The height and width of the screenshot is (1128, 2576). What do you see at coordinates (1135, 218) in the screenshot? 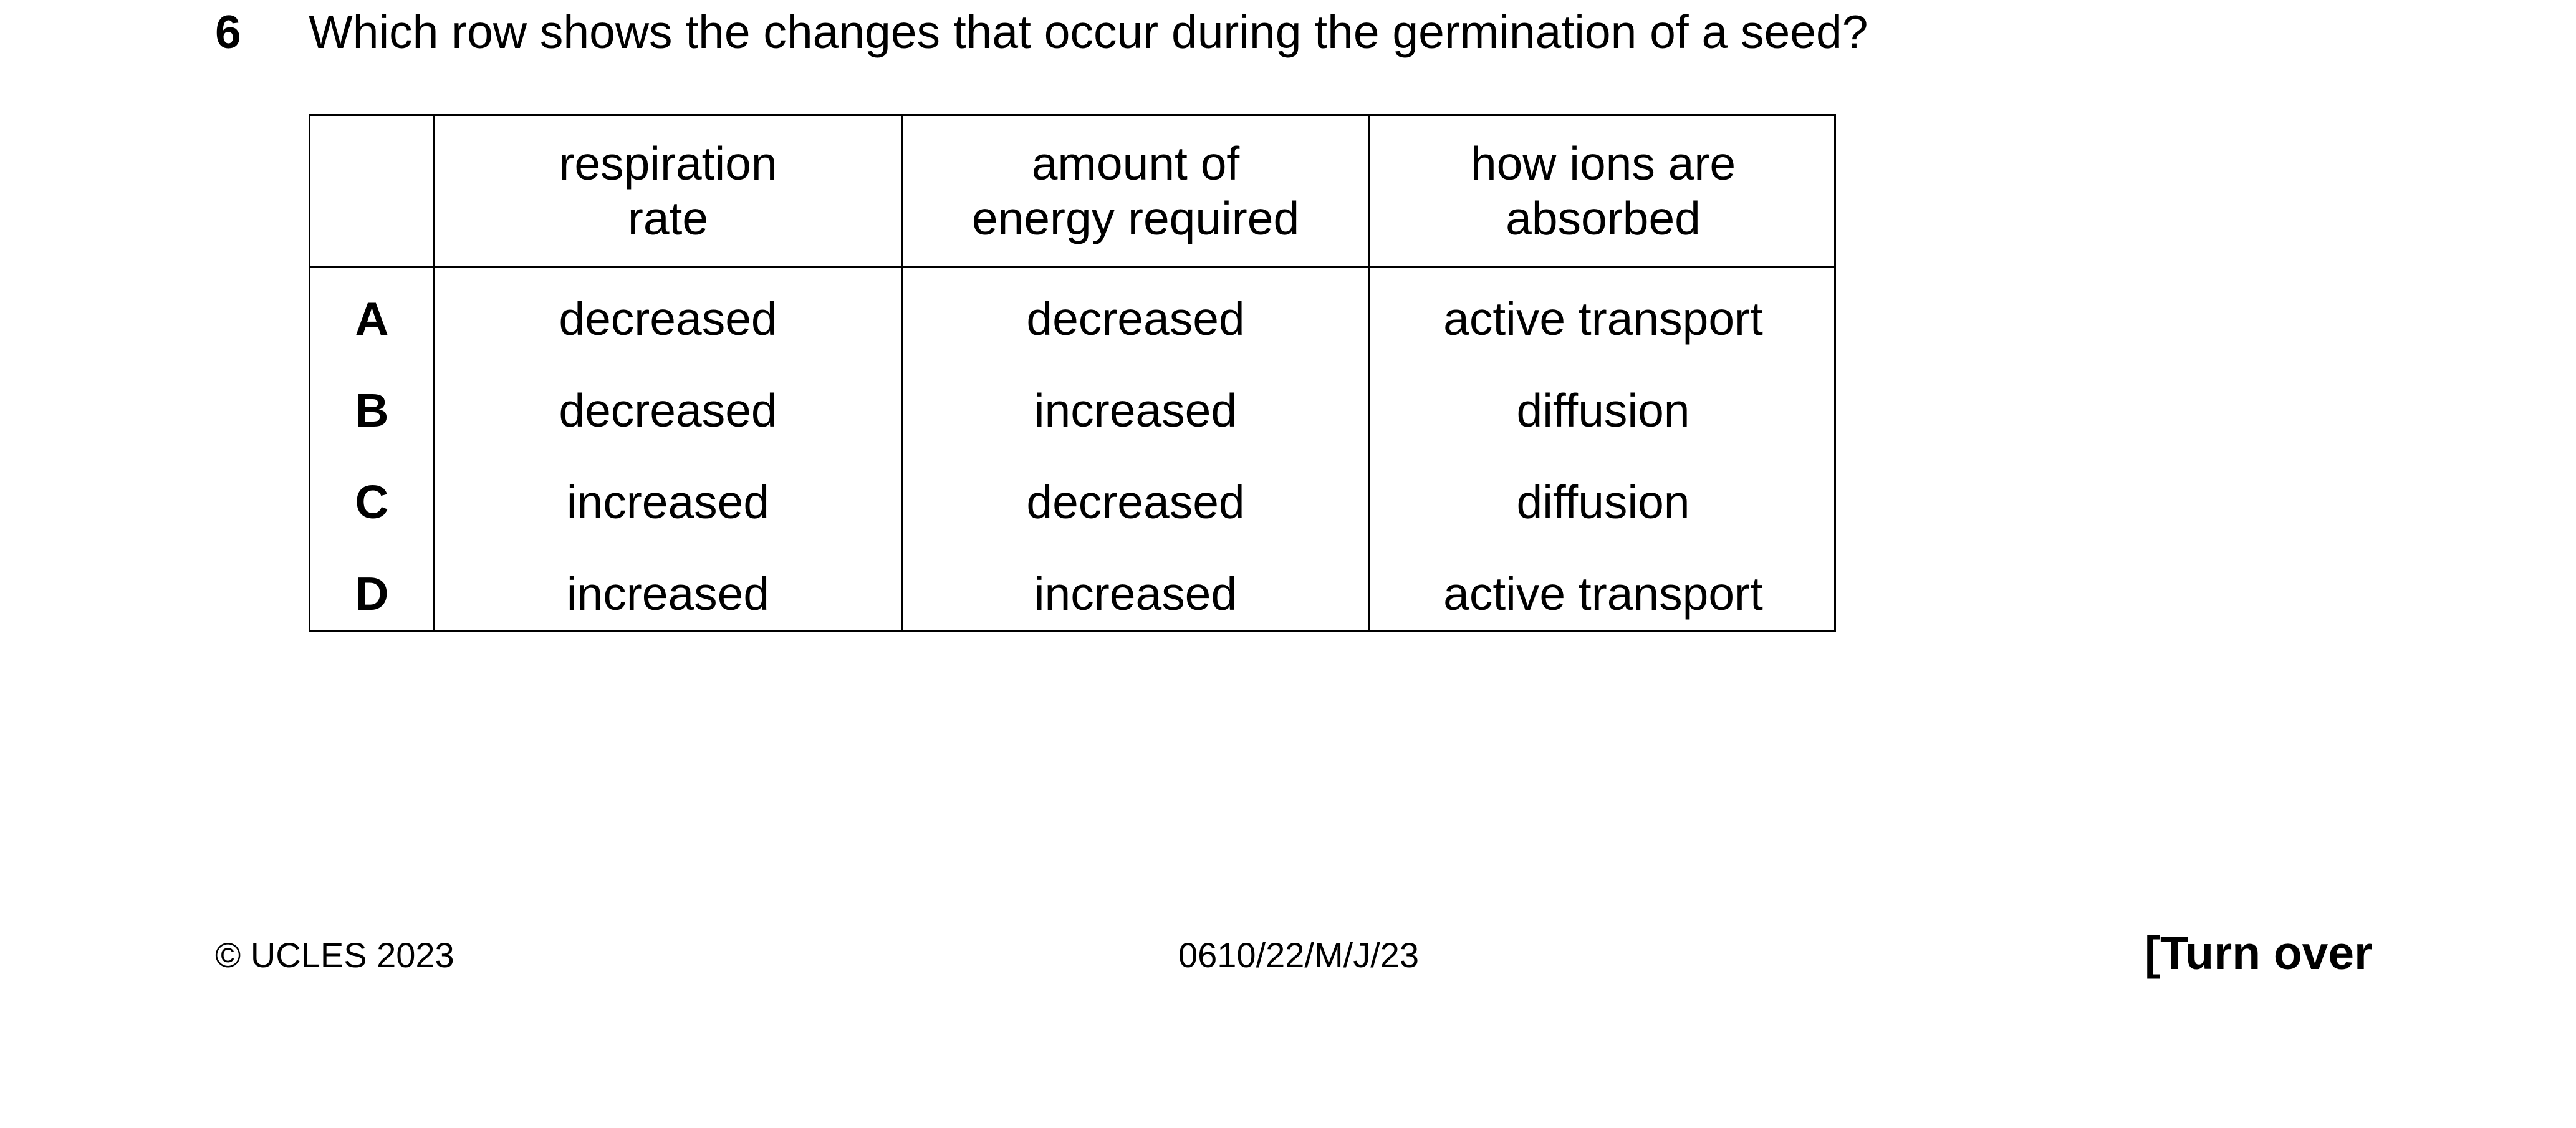
I see `header-line: energy required` at bounding box center [1135, 218].